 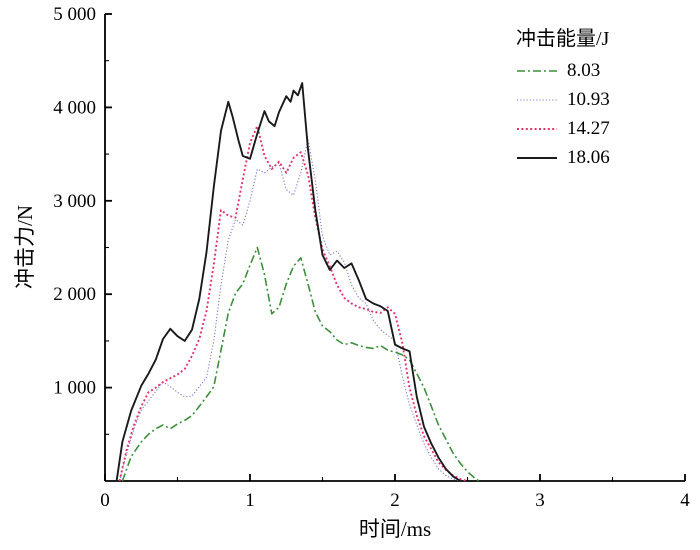 What do you see at coordinates (563, 128) in the screenshot?
I see `legend-entry-14.27: 14.27` at bounding box center [563, 128].